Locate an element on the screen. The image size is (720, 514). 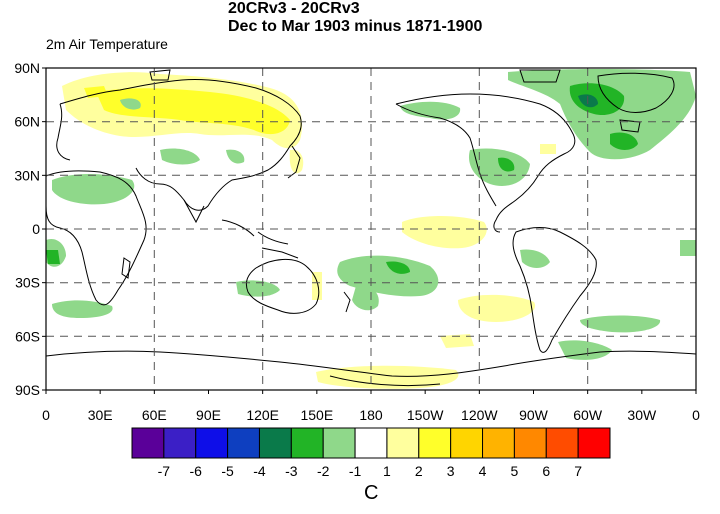
lon-tick-label: 30E is located at coordinates (100, 415).